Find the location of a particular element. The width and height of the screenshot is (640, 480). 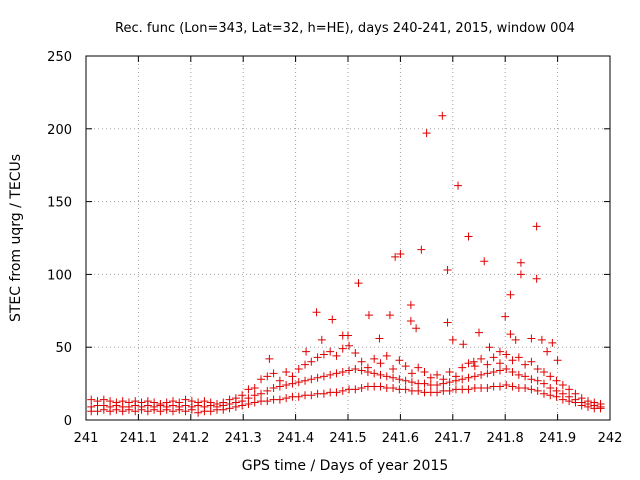

y-axis-label: STEC from uqrg / TECUs is located at coordinates (16, 238).